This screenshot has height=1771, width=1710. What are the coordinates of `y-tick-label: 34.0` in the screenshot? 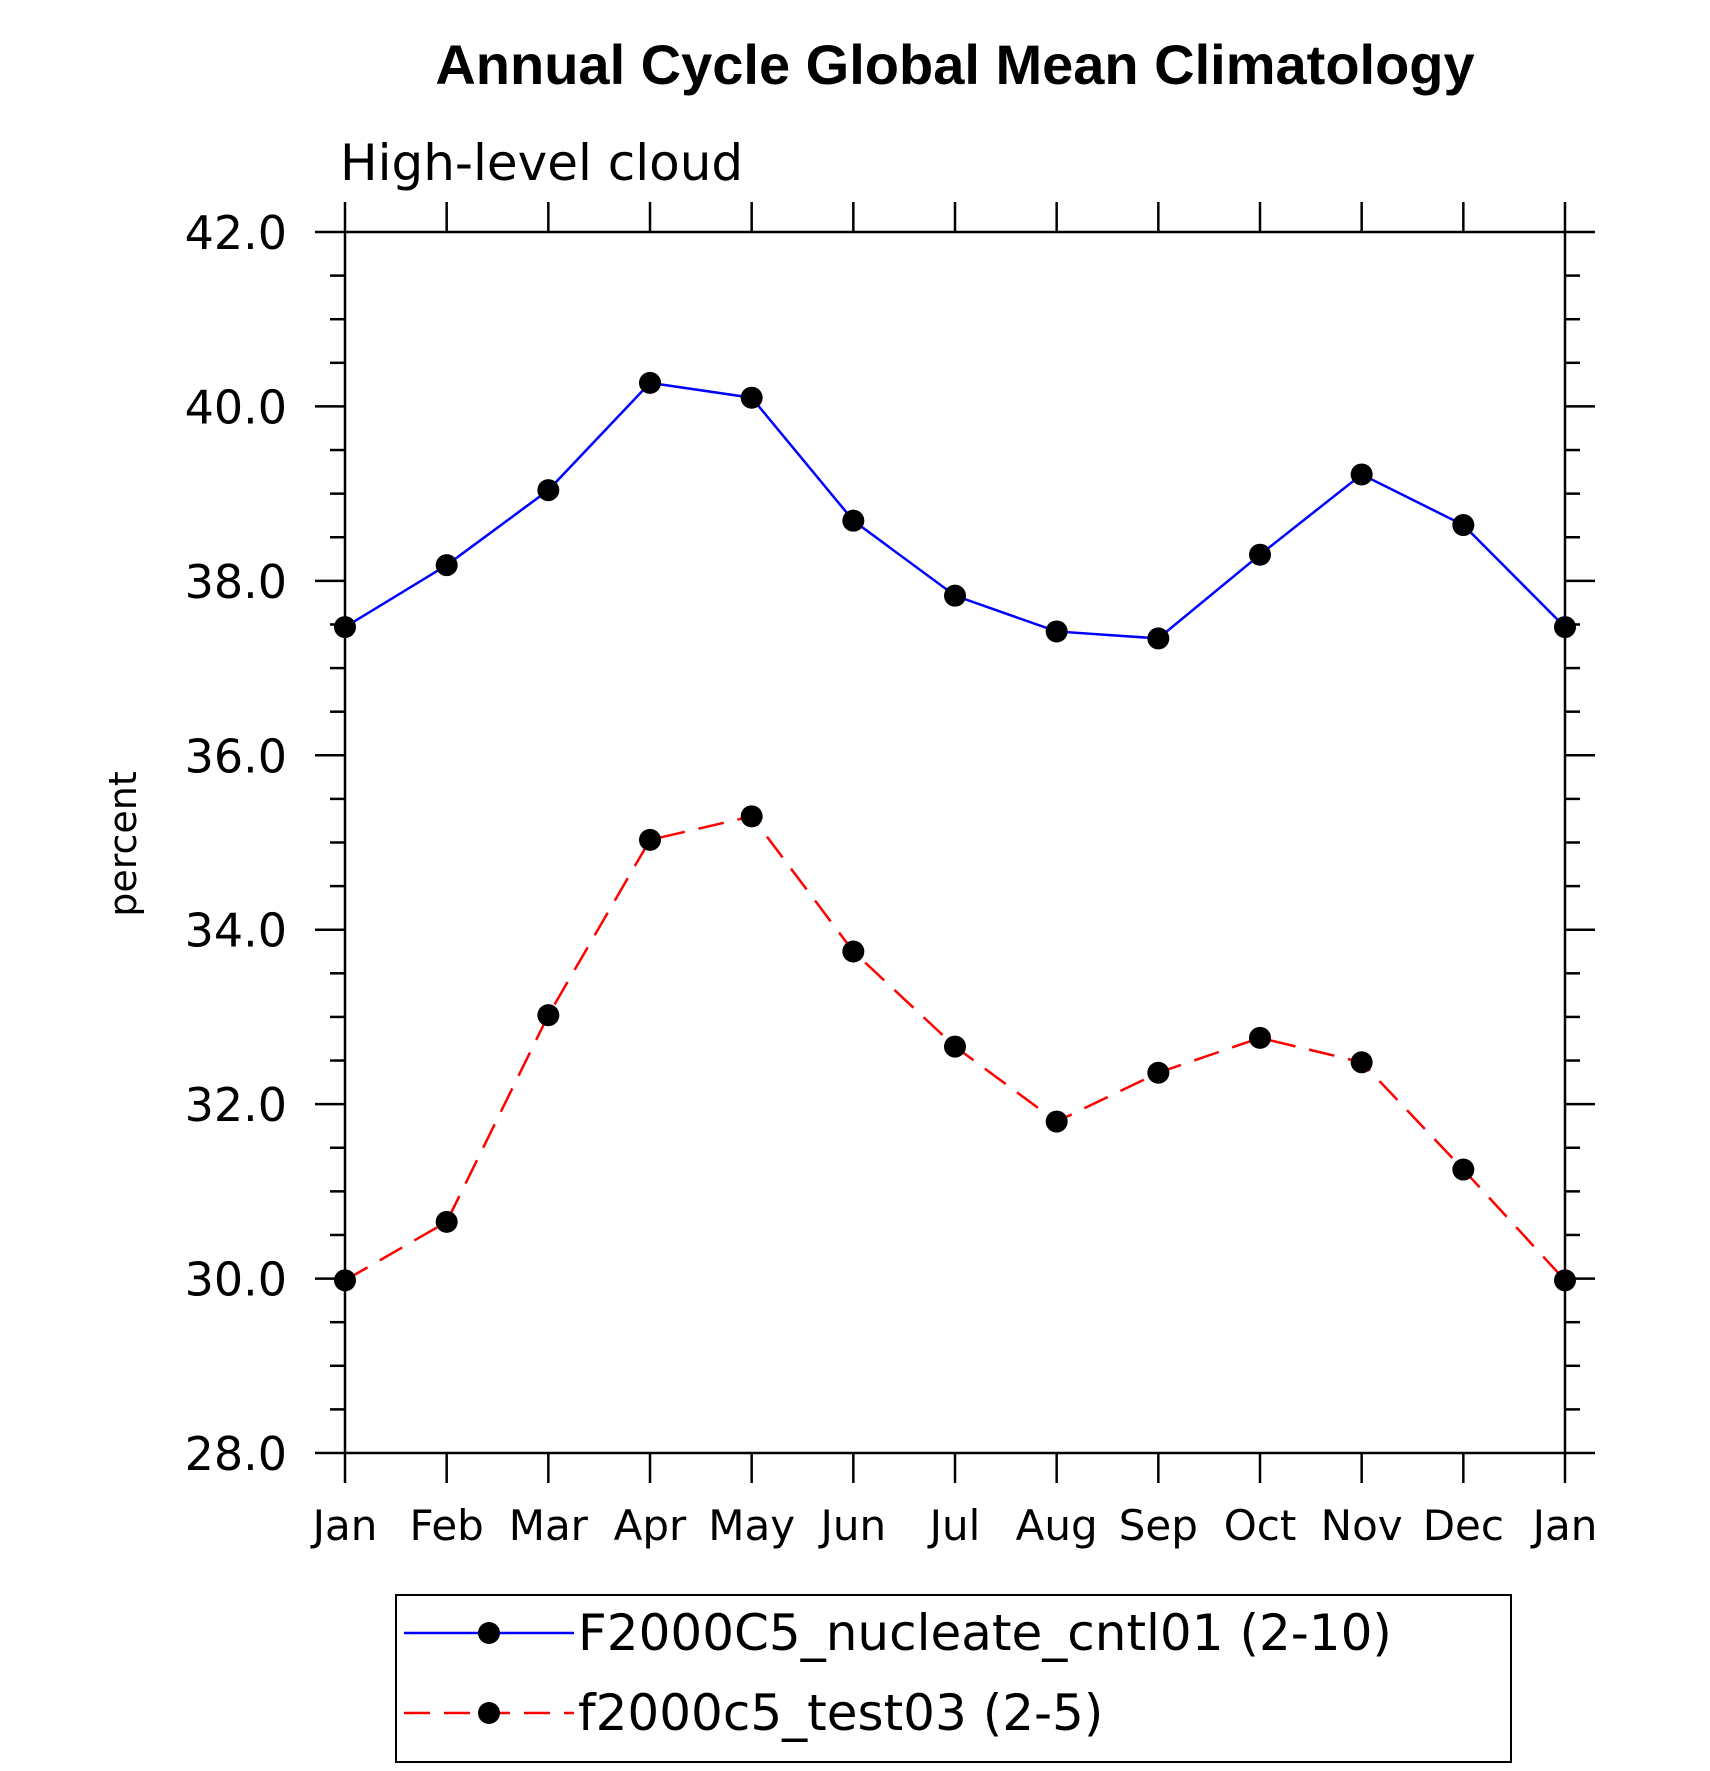 It's located at (236, 931).